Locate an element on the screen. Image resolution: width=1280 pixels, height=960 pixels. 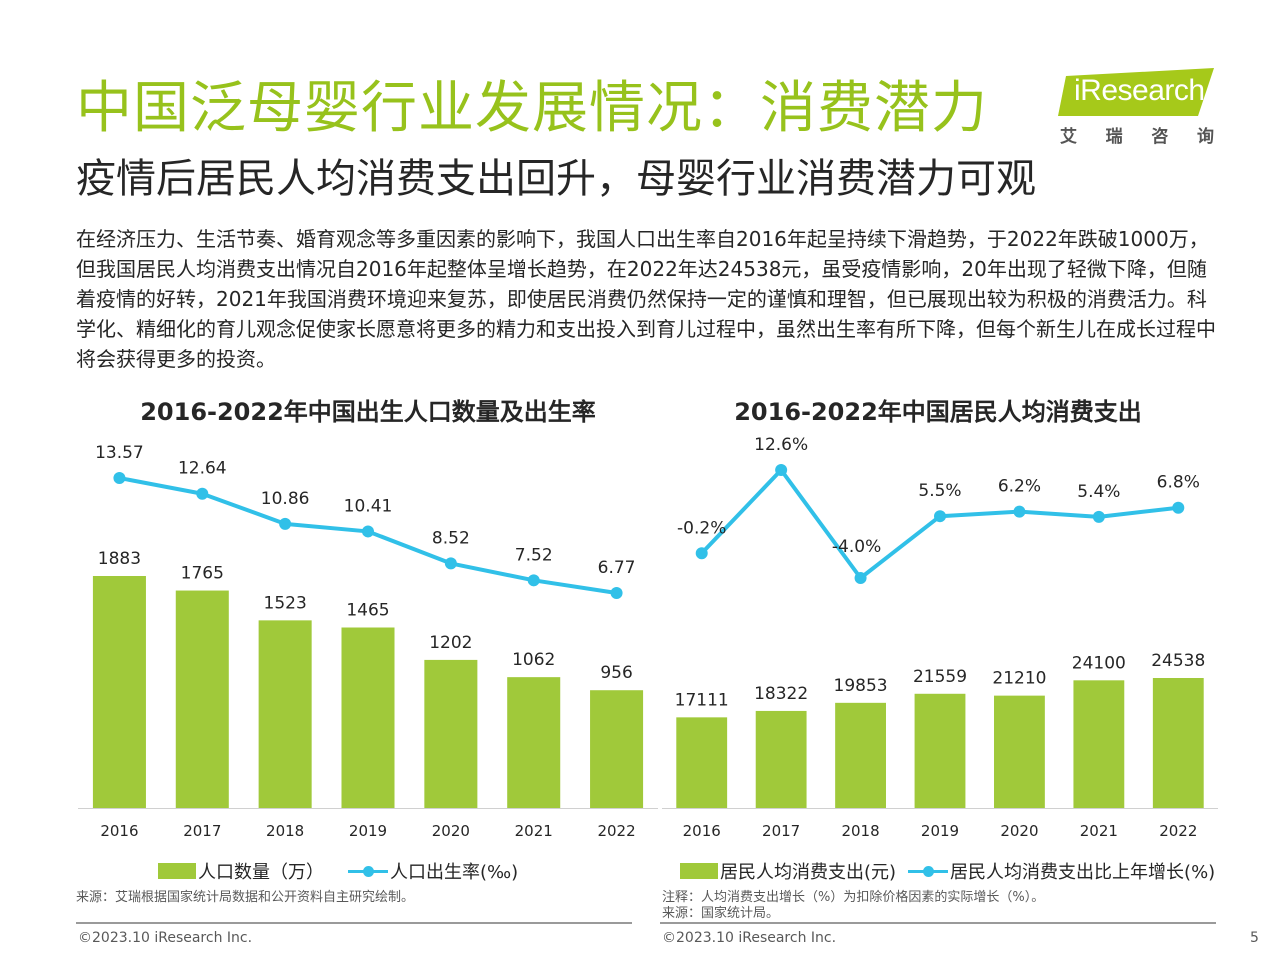
line-value-label: 12.6% is located at coordinates (781, 445).